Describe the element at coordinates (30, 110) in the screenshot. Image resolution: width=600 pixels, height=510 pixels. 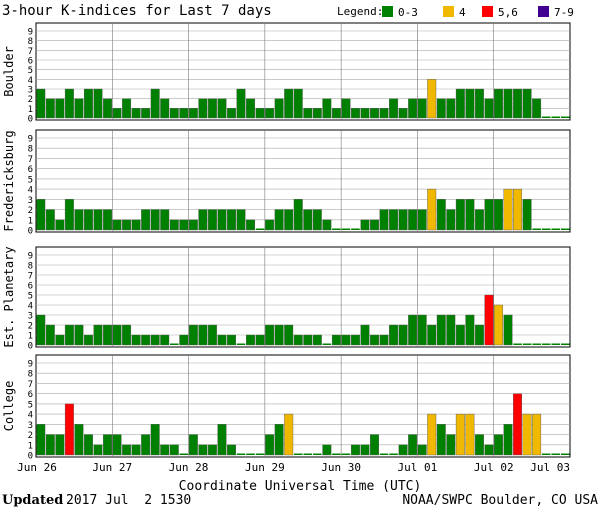
I see `y-tick-label: 1` at that location.